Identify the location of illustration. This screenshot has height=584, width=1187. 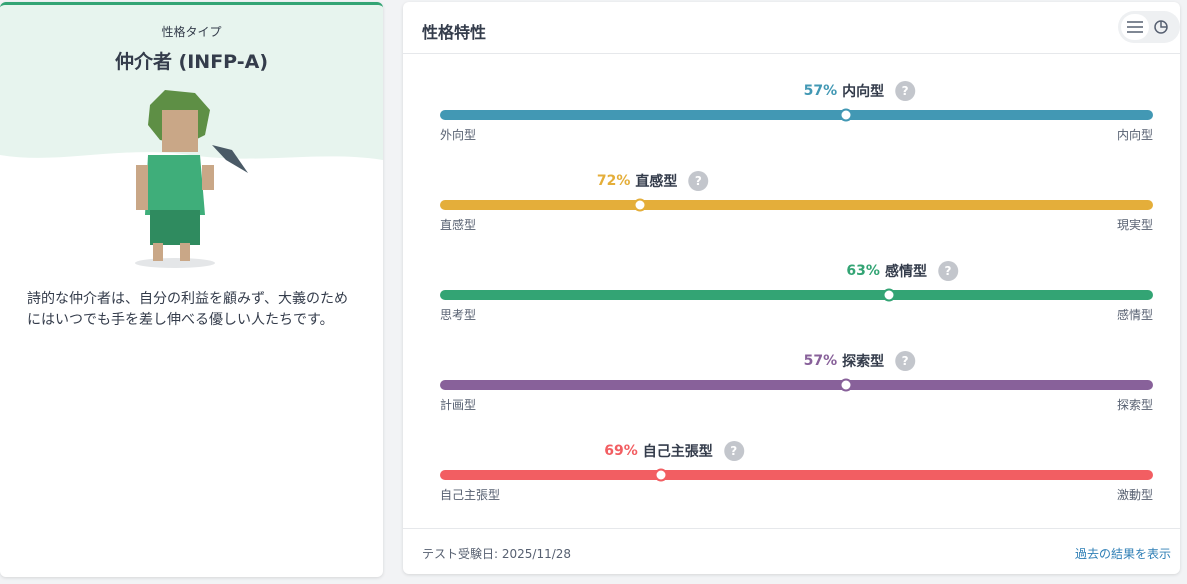
(191, 136).